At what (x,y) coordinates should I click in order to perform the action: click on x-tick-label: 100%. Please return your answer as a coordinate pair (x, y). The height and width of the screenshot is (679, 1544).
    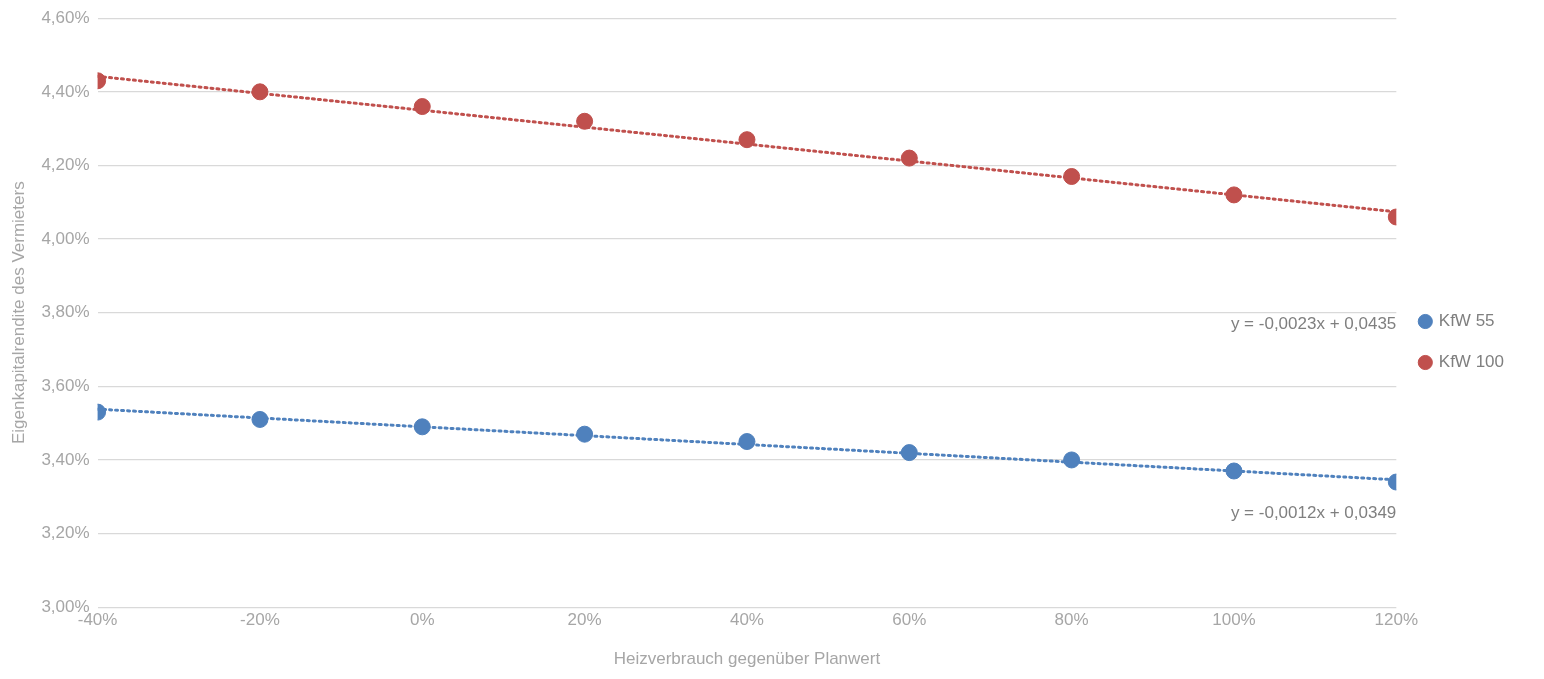
    Looking at the image, I should click on (1234, 620).